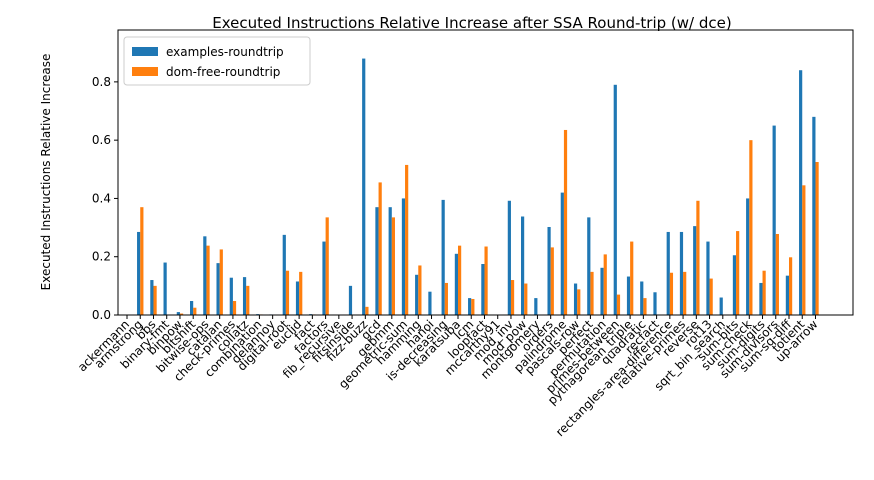 This screenshot has height=480, width=874. Describe the element at coordinates (101, 257) in the screenshot. I see `y-tick-label: 0.2` at that location.